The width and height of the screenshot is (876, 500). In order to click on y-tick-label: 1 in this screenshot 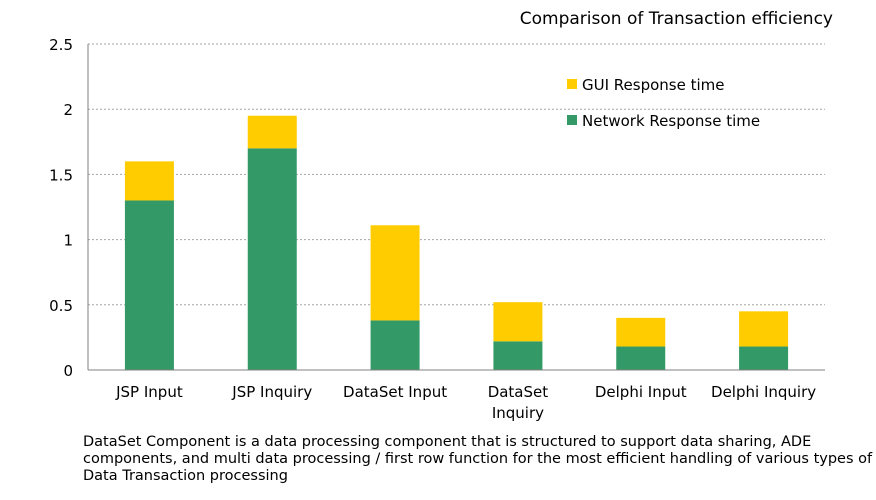, I will do `click(68, 241)`.